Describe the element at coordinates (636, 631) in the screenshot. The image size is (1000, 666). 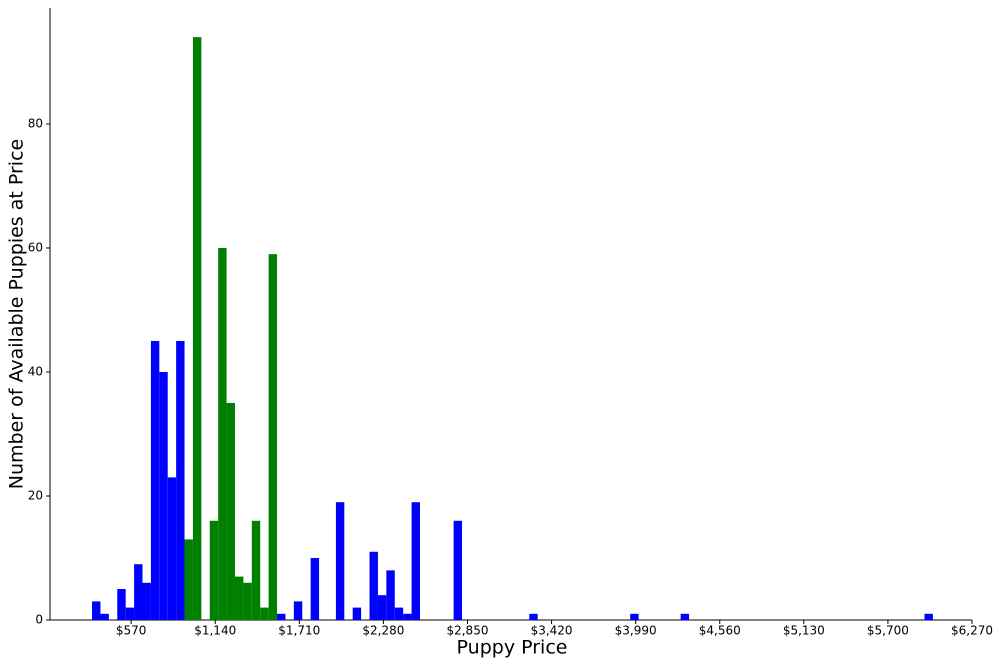
I see `x-tick-label: $3,990` at that location.